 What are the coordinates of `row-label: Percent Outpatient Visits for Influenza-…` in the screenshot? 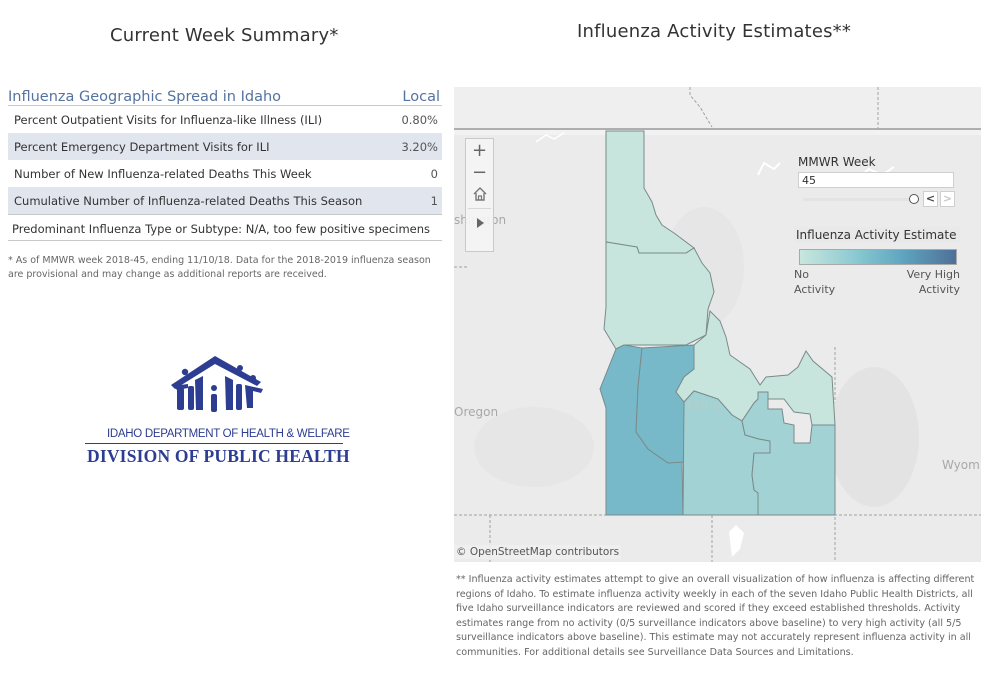 It's located at (168, 119).